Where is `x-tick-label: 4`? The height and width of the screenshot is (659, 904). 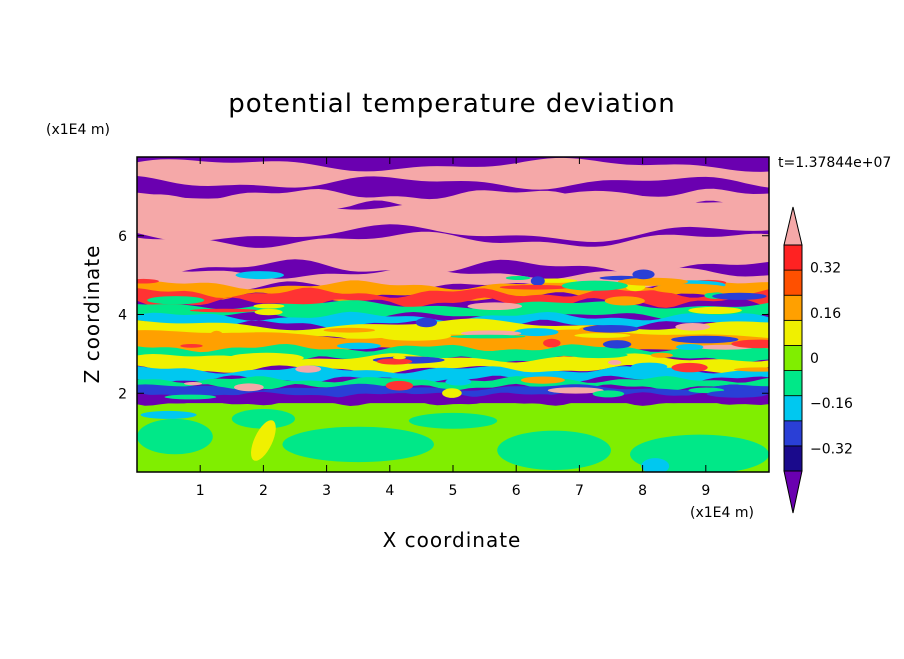
x-tick-label: 4 is located at coordinates (389, 491).